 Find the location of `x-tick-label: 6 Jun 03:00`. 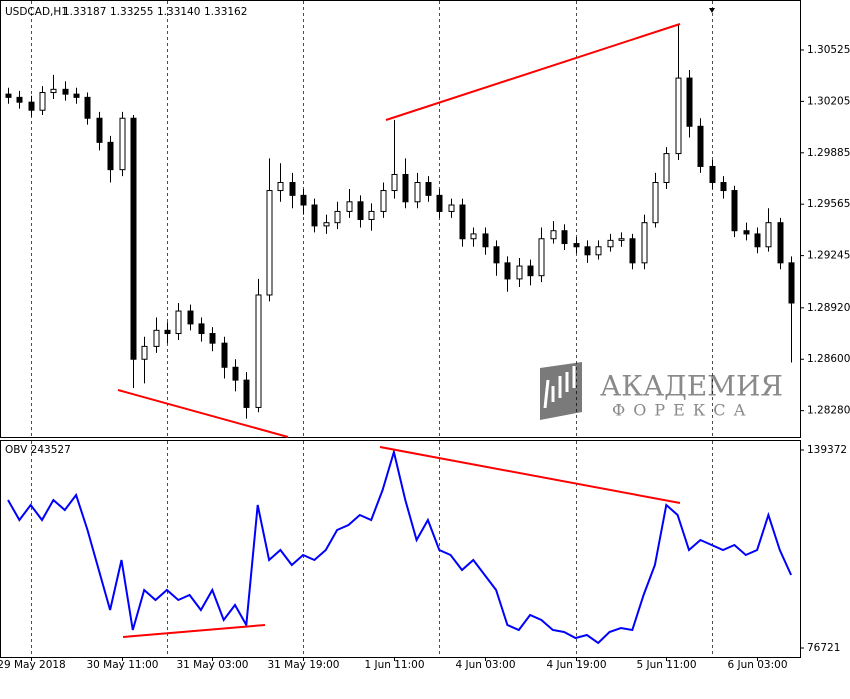

x-tick-label: 6 Jun 03:00 is located at coordinates (757, 665).